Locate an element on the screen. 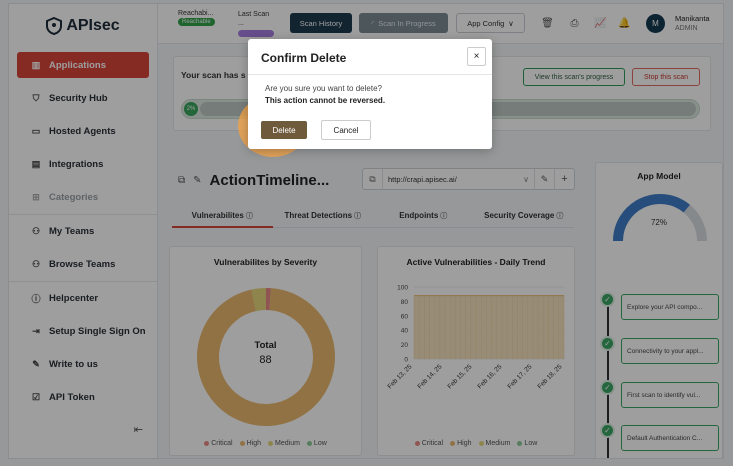 Image resolution: width=733 pixels, height=466 pixels. sidebar-item-api-token: ☑ API Token is located at coordinates (83, 397).